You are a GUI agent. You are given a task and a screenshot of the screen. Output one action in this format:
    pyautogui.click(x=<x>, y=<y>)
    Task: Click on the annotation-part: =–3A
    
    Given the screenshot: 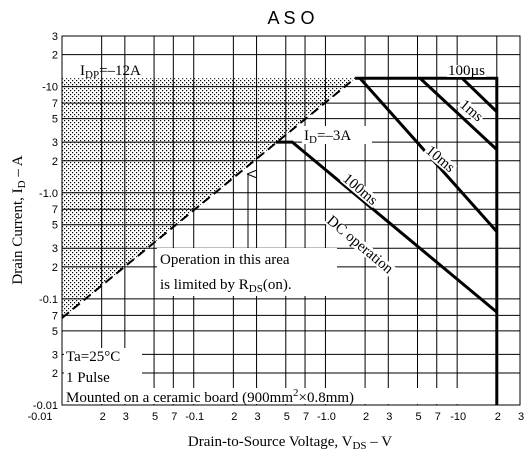 What is the action you would take?
    pyautogui.click(x=334, y=136)
    